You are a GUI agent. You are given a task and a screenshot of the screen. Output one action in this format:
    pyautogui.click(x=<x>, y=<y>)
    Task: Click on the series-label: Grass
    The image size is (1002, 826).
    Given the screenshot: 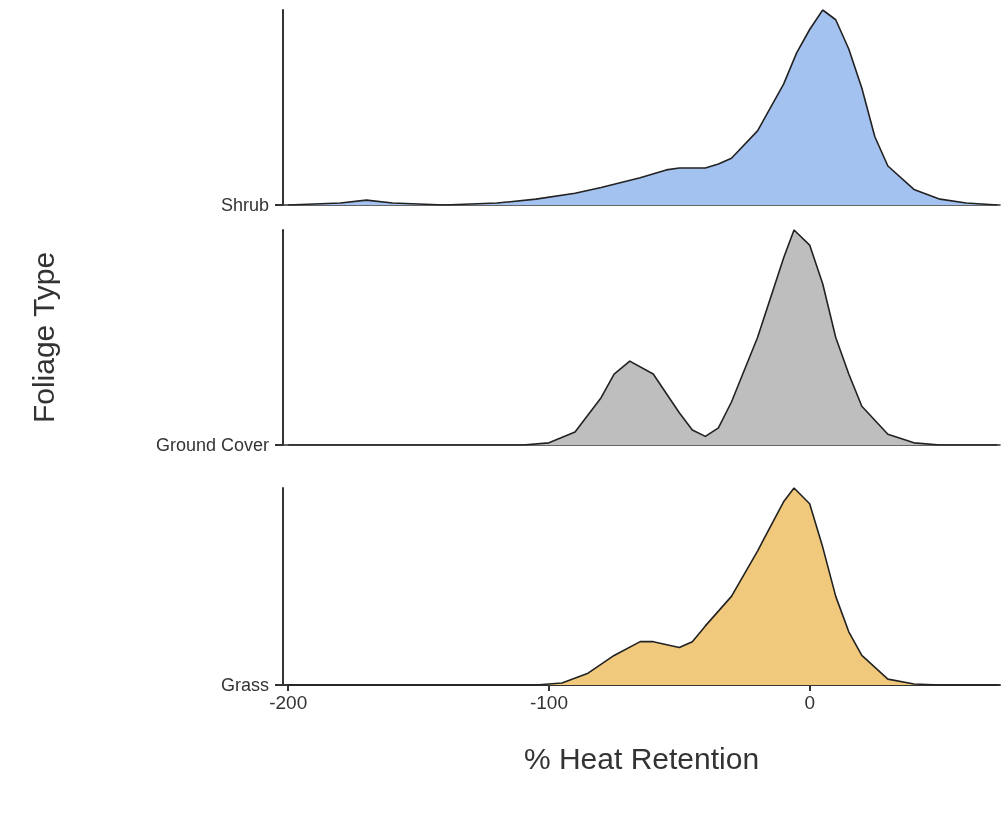 What is the action you would take?
    pyautogui.click(x=244, y=685)
    